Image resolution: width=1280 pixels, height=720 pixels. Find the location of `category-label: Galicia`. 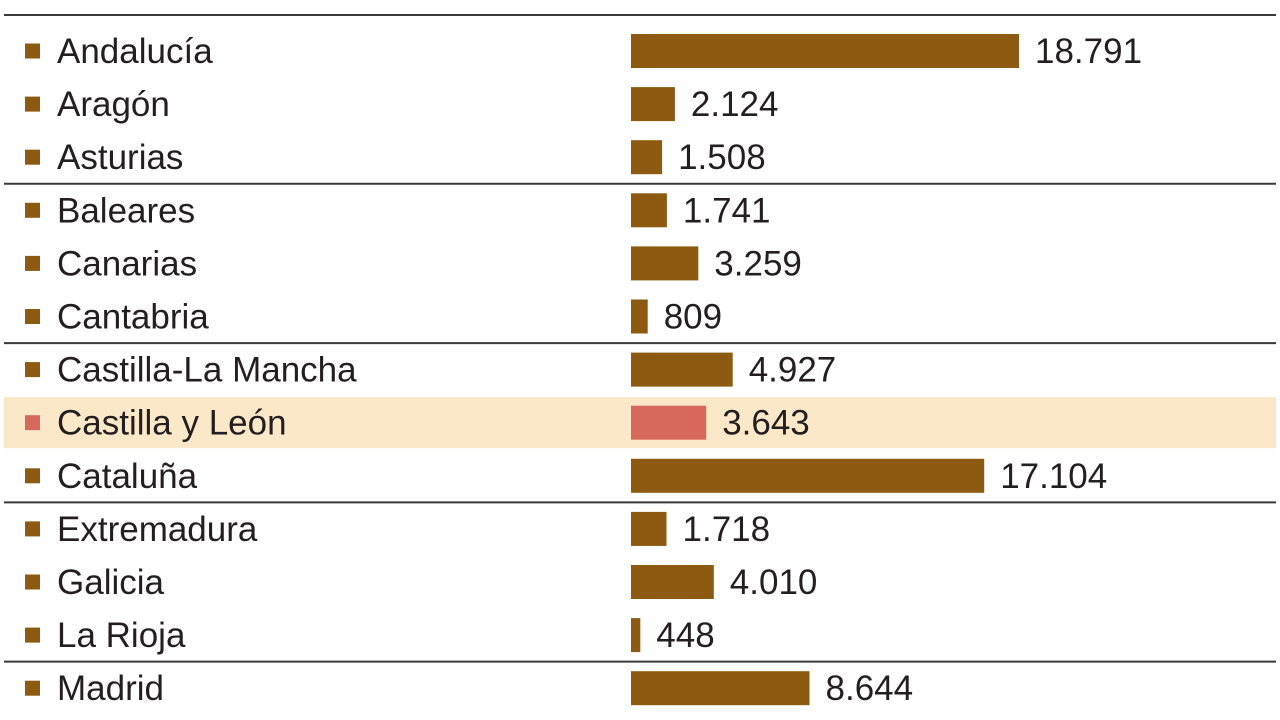

category-label: Galicia is located at coordinates (111, 582).